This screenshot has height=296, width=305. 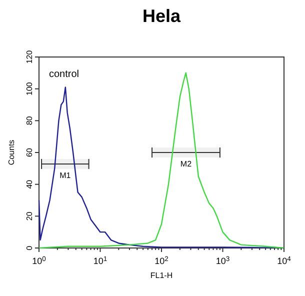 I want to click on y-tick-label: 100, so click(x=29, y=89).